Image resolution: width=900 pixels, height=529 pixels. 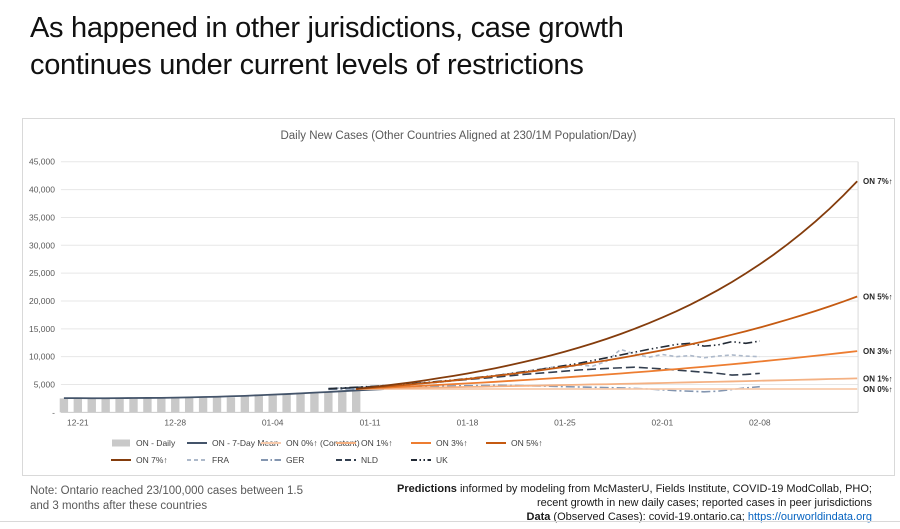 I want to click on series-uk, so click(x=544, y=365).